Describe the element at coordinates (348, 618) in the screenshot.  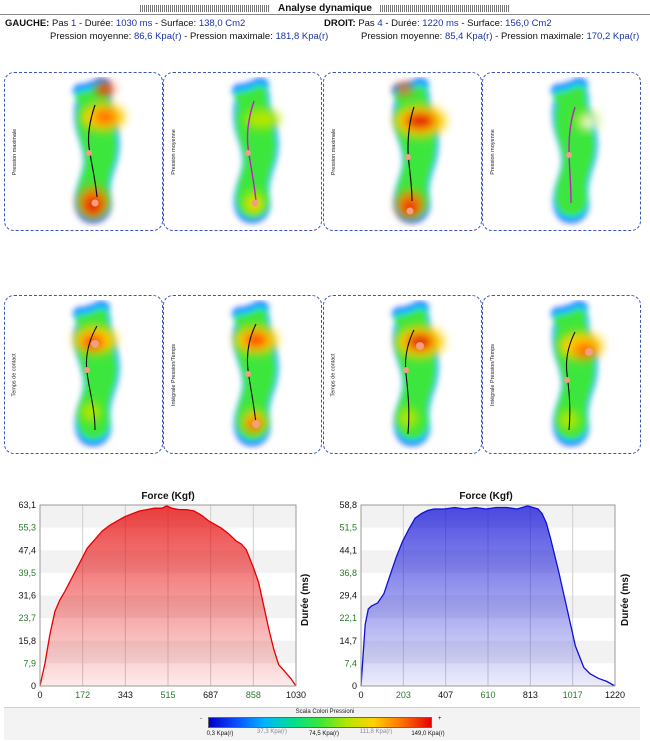
I see `y-tick-label: 22,1` at that location.